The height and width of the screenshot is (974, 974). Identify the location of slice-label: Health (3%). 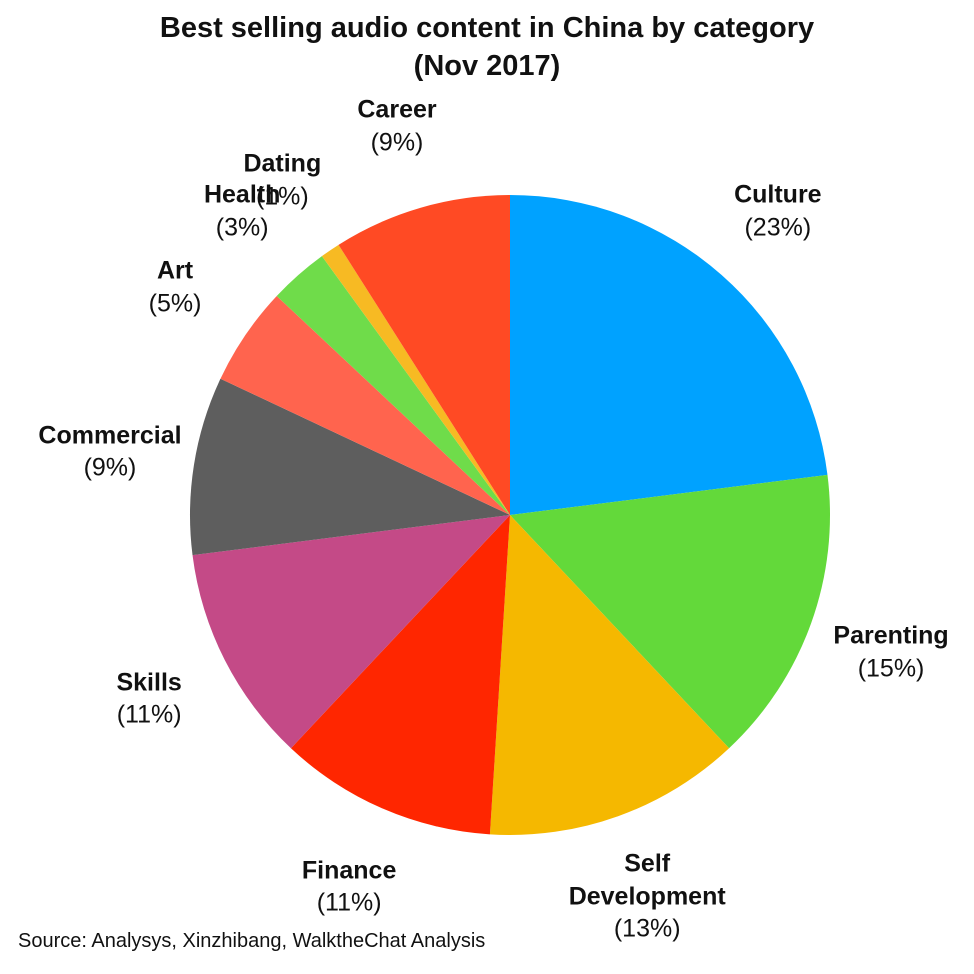
(242, 211).